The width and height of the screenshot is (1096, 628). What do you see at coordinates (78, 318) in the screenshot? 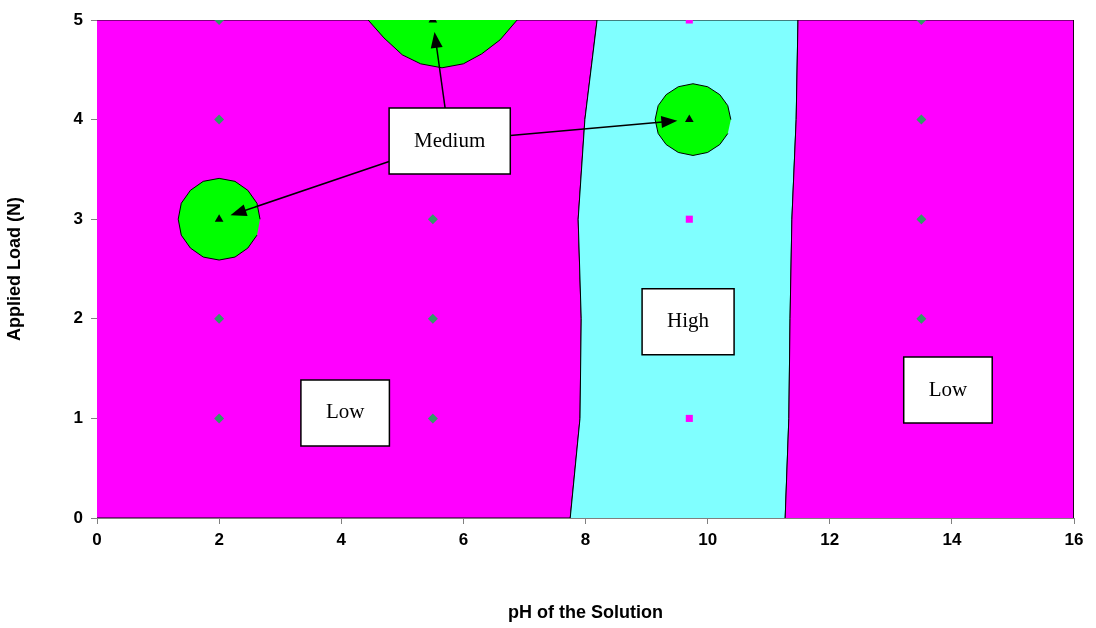
I see `y-tick-label: 2` at bounding box center [78, 318].